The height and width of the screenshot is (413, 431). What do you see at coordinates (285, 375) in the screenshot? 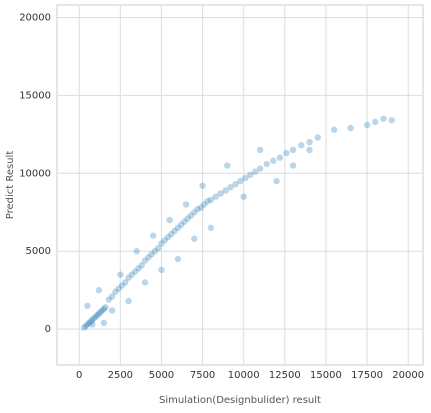
I see `x-tick-label: 12500` at bounding box center [285, 375].